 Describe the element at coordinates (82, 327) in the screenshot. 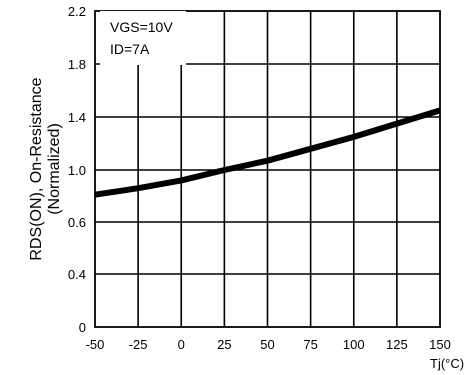

I see `y-tick-label: 0` at that location.